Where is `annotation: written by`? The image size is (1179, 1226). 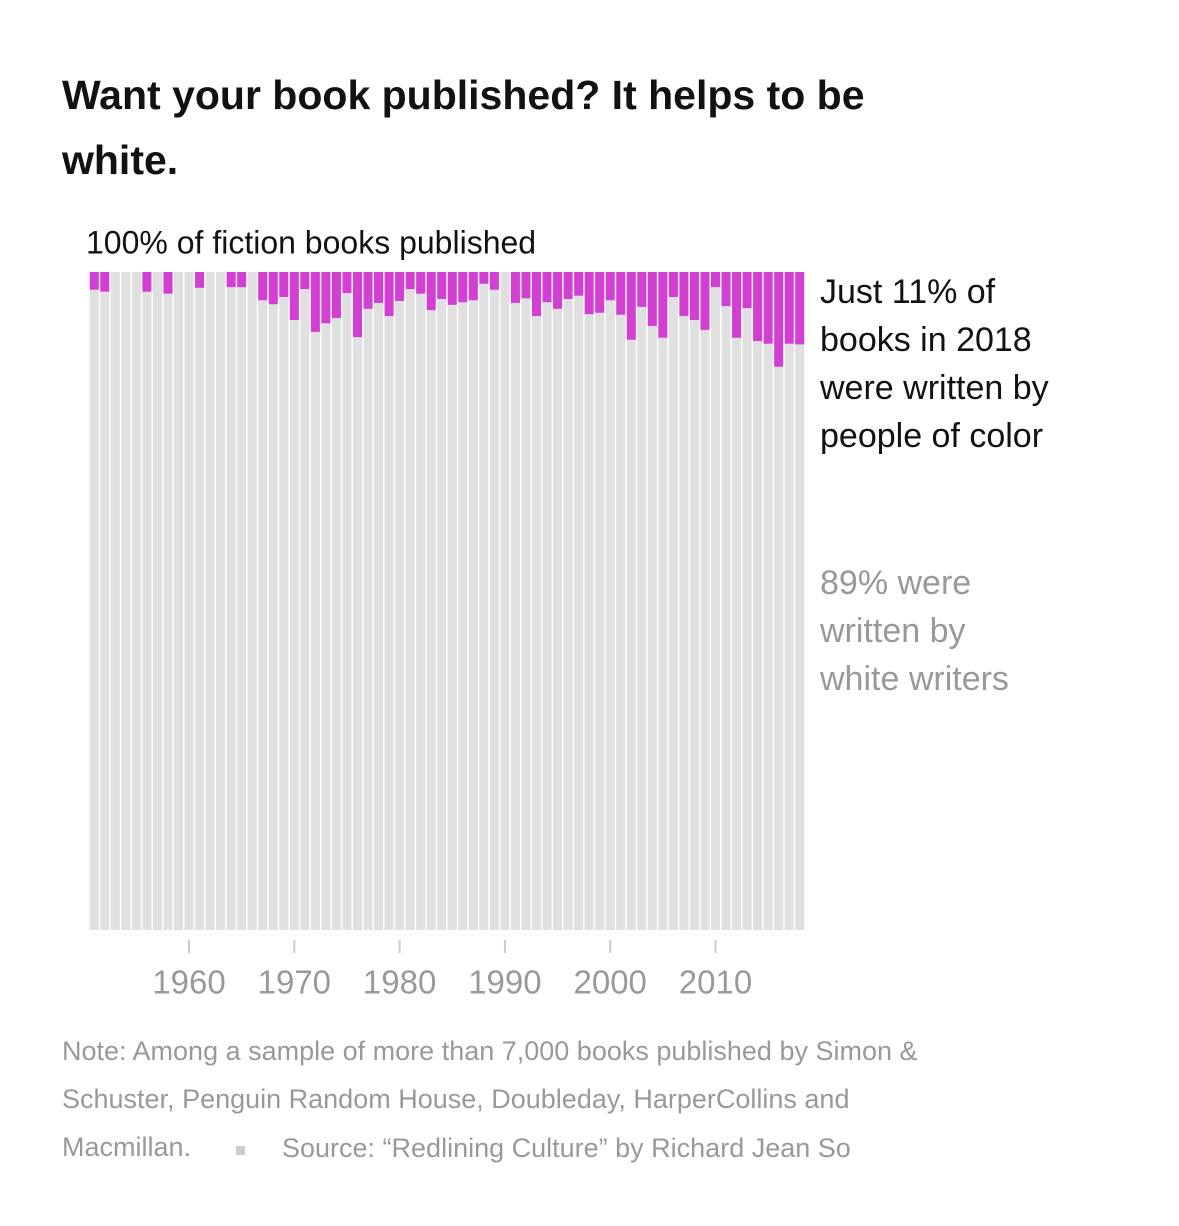
annotation: written by is located at coordinates (892, 631).